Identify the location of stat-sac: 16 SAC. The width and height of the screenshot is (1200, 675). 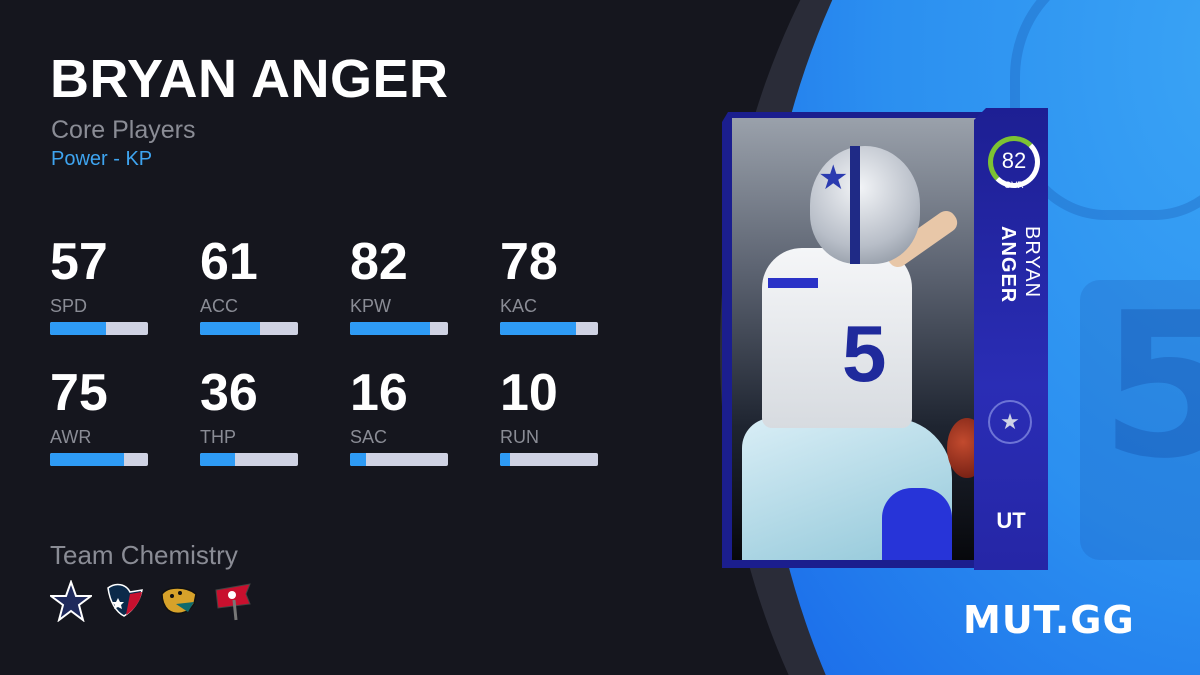
(400, 416).